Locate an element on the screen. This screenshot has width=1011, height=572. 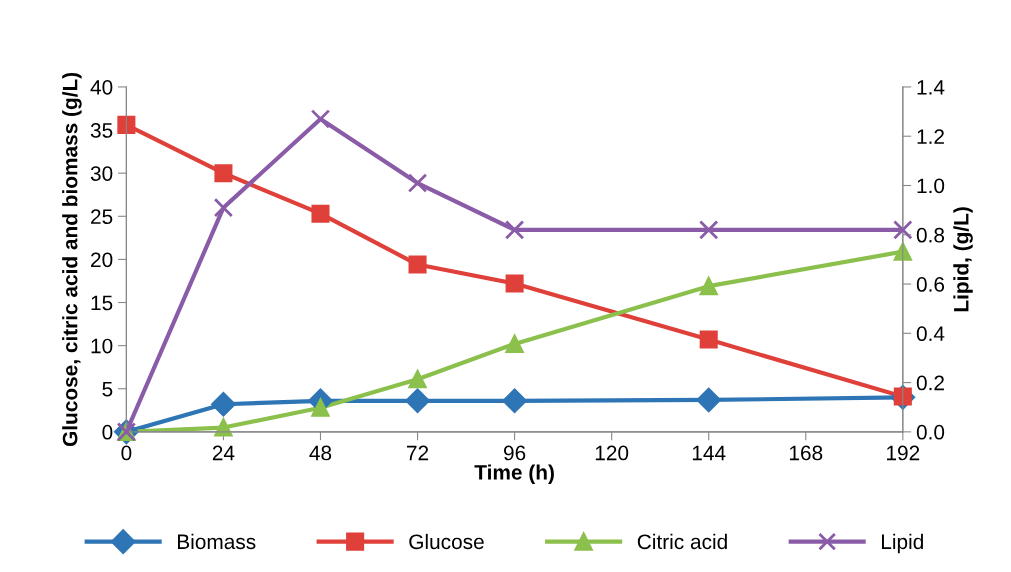
y2-tick-label: 0.2 is located at coordinates (930, 383).